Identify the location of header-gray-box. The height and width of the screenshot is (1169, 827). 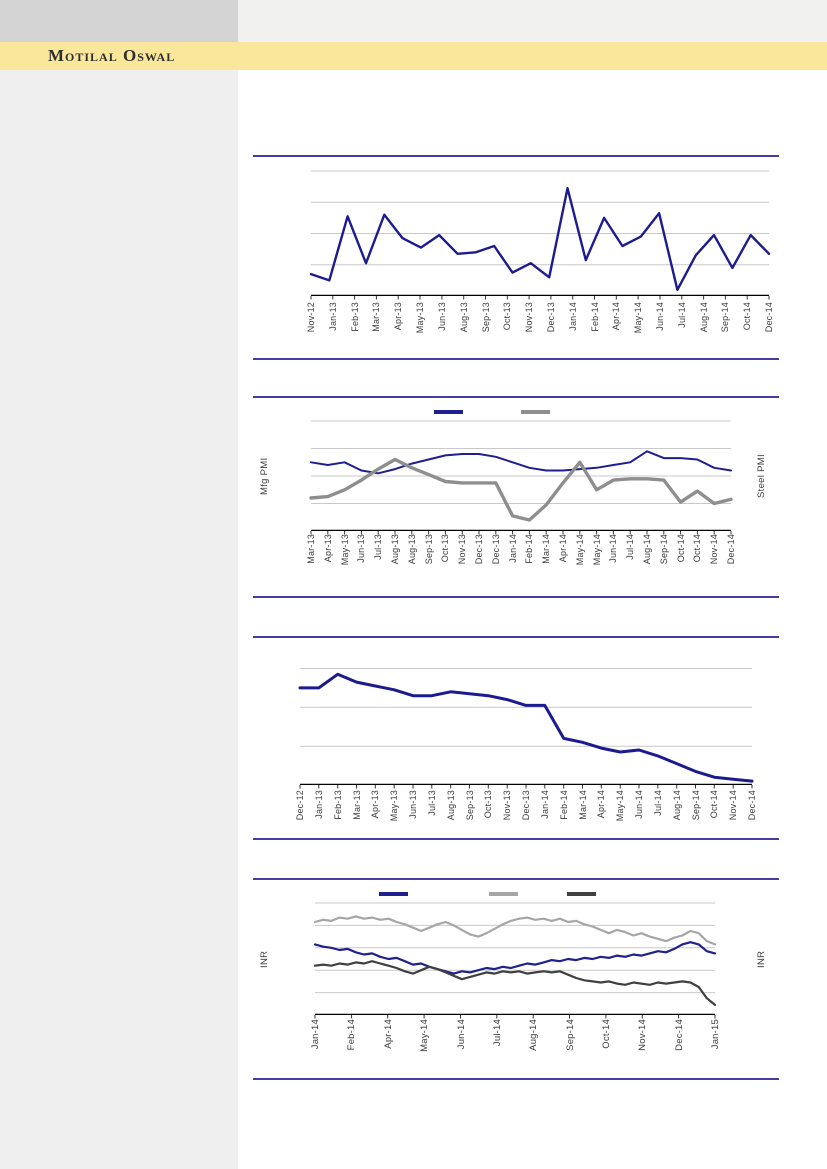
(119, 21).